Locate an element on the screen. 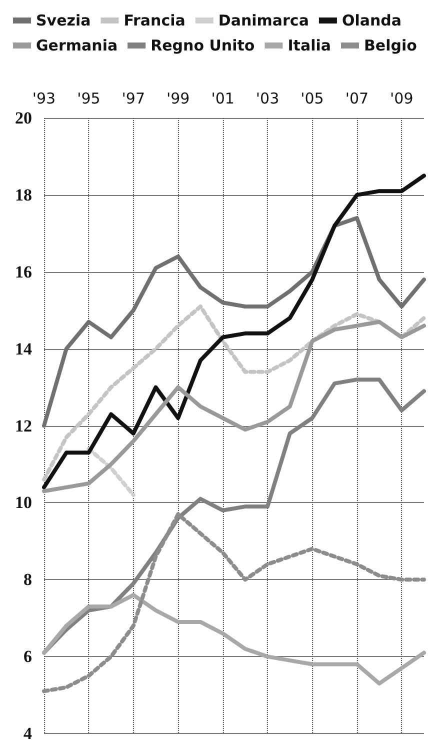  x-tick-label: '99 is located at coordinates (178, 99).